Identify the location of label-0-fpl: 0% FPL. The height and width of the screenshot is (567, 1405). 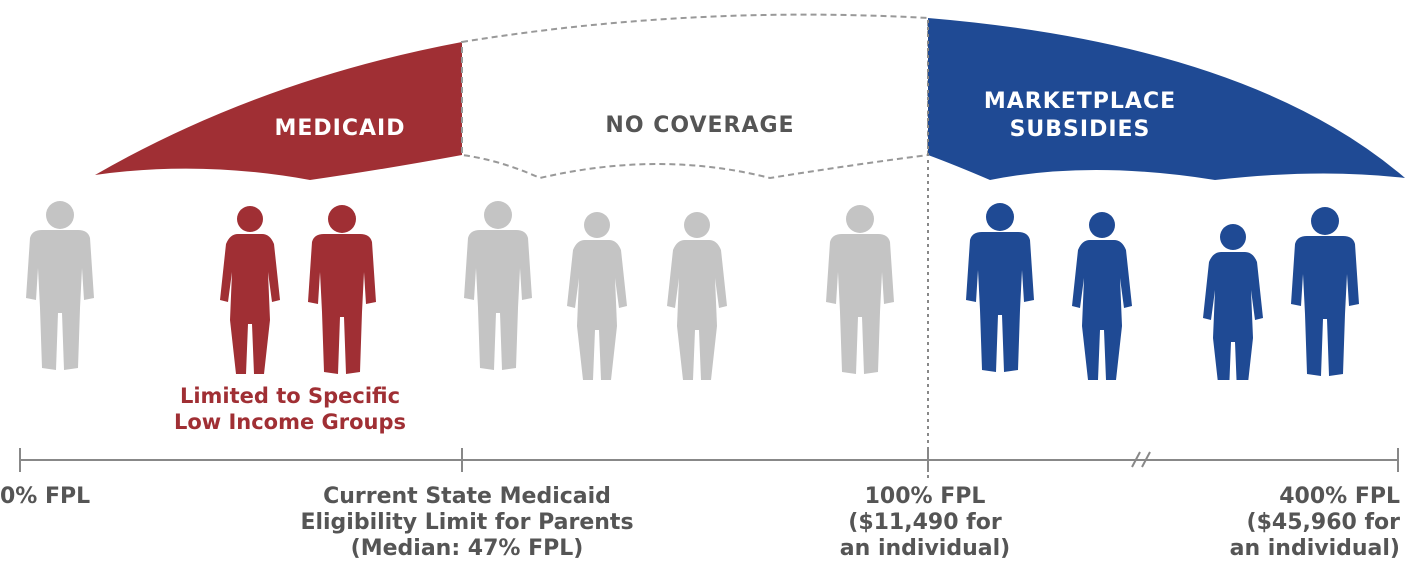
(45, 496).